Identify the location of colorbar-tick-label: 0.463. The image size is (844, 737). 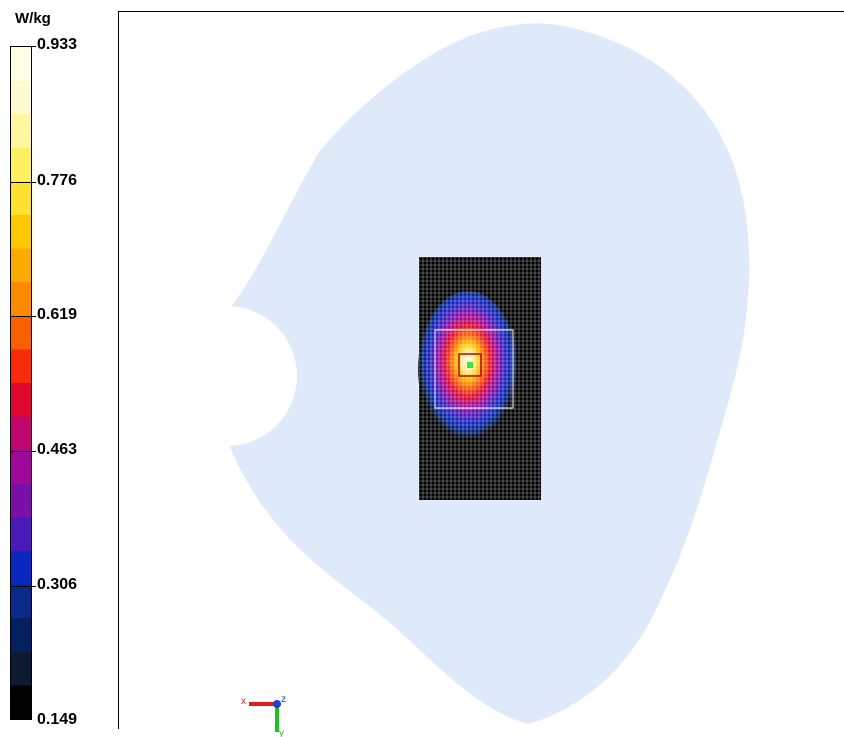
(57, 449).